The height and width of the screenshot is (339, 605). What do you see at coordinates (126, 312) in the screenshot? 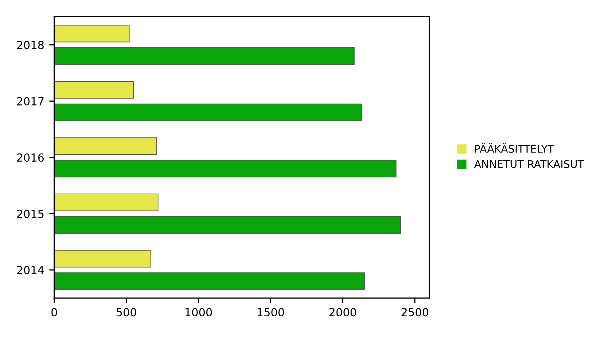
I see `x-tick-label: 500` at bounding box center [126, 312].